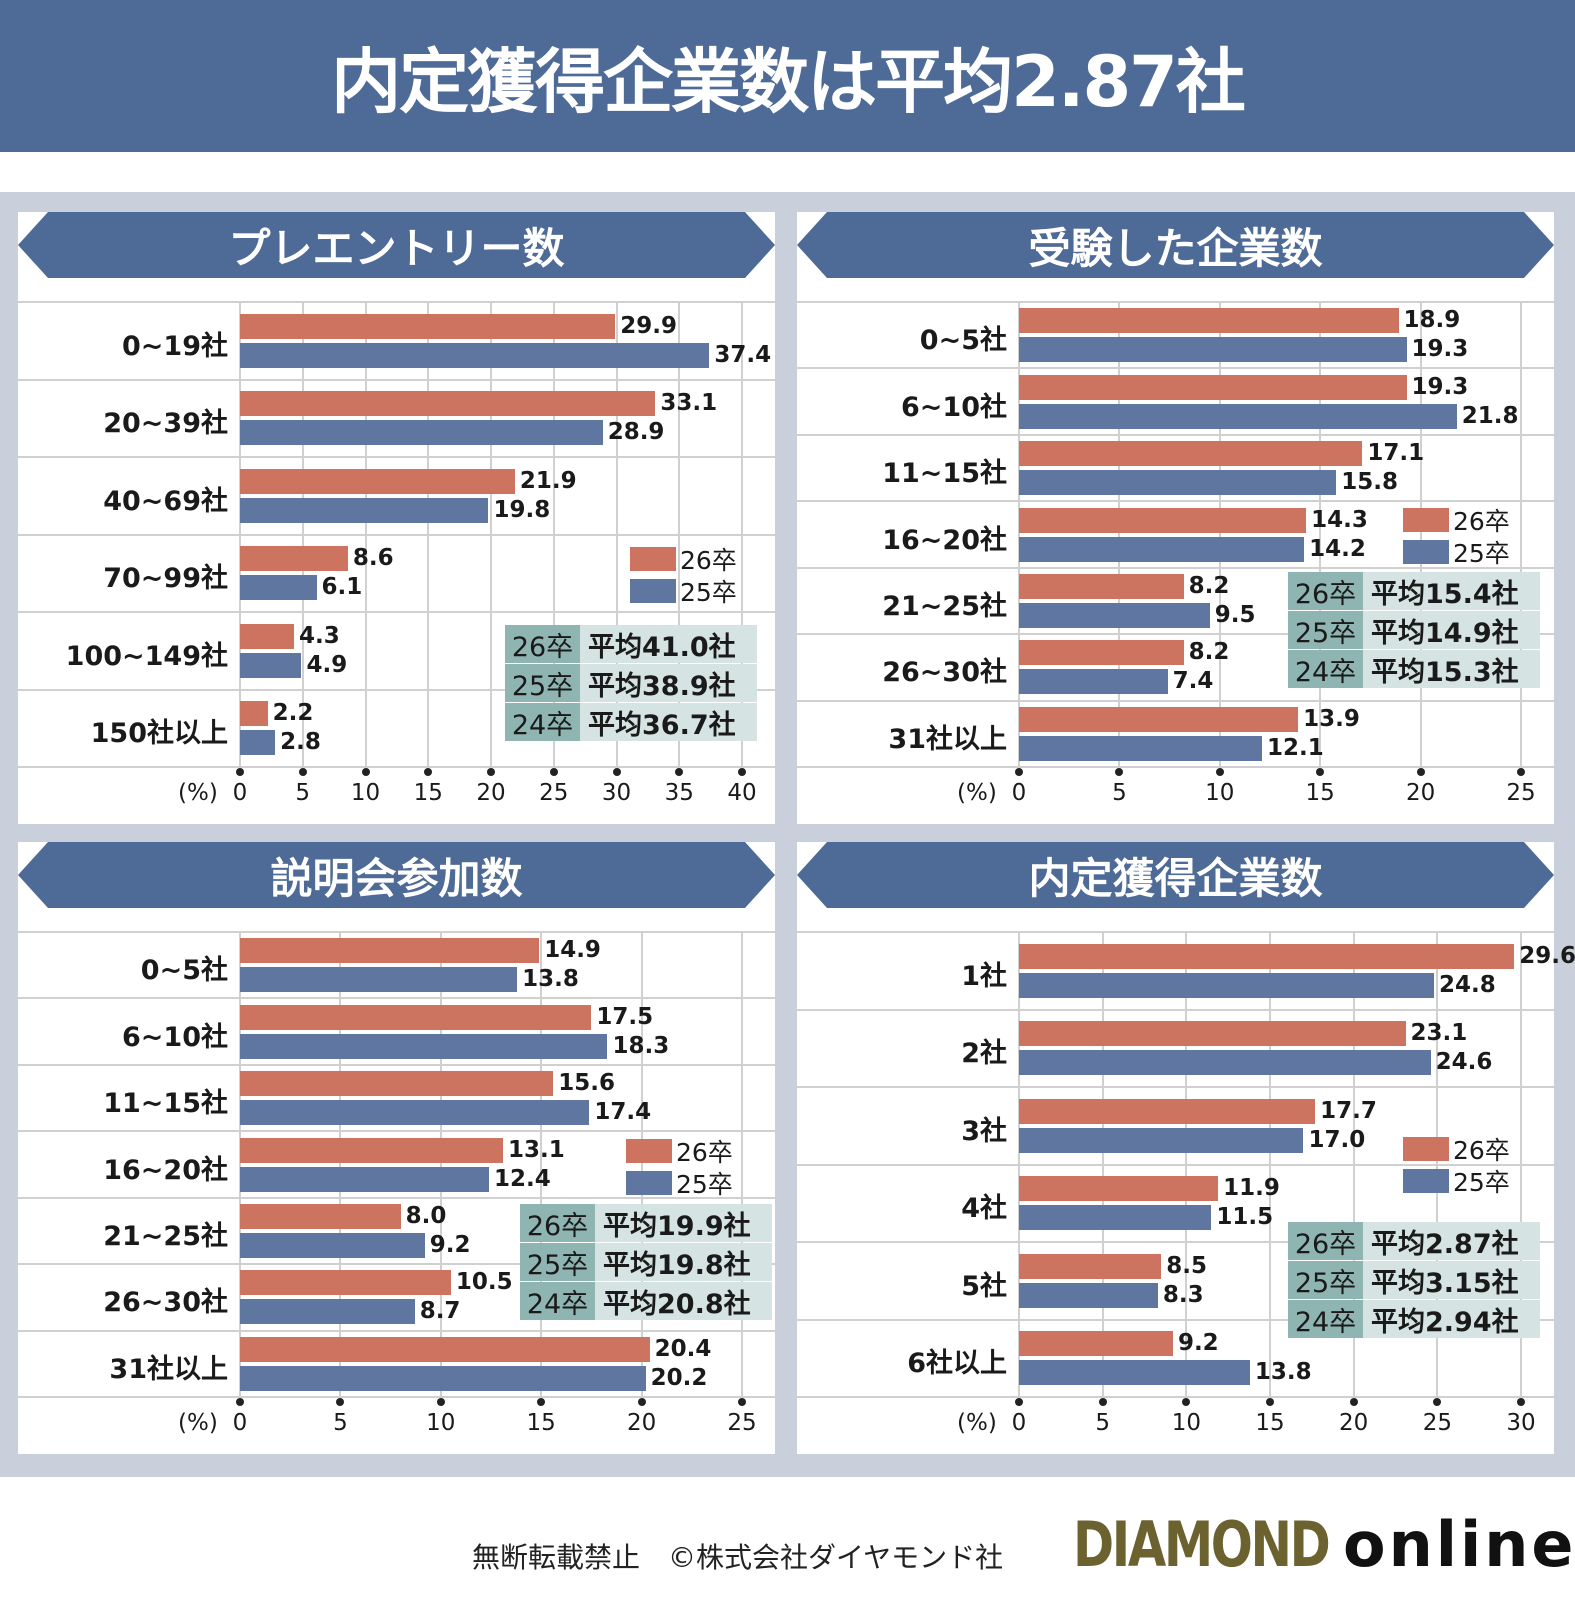 The height and width of the screenshot is (1614, 1575). What do you see at coordinates (396, 878) in the screenshot?
I see `panel-title: 説明会参加数` at bounding box center [396, 878].